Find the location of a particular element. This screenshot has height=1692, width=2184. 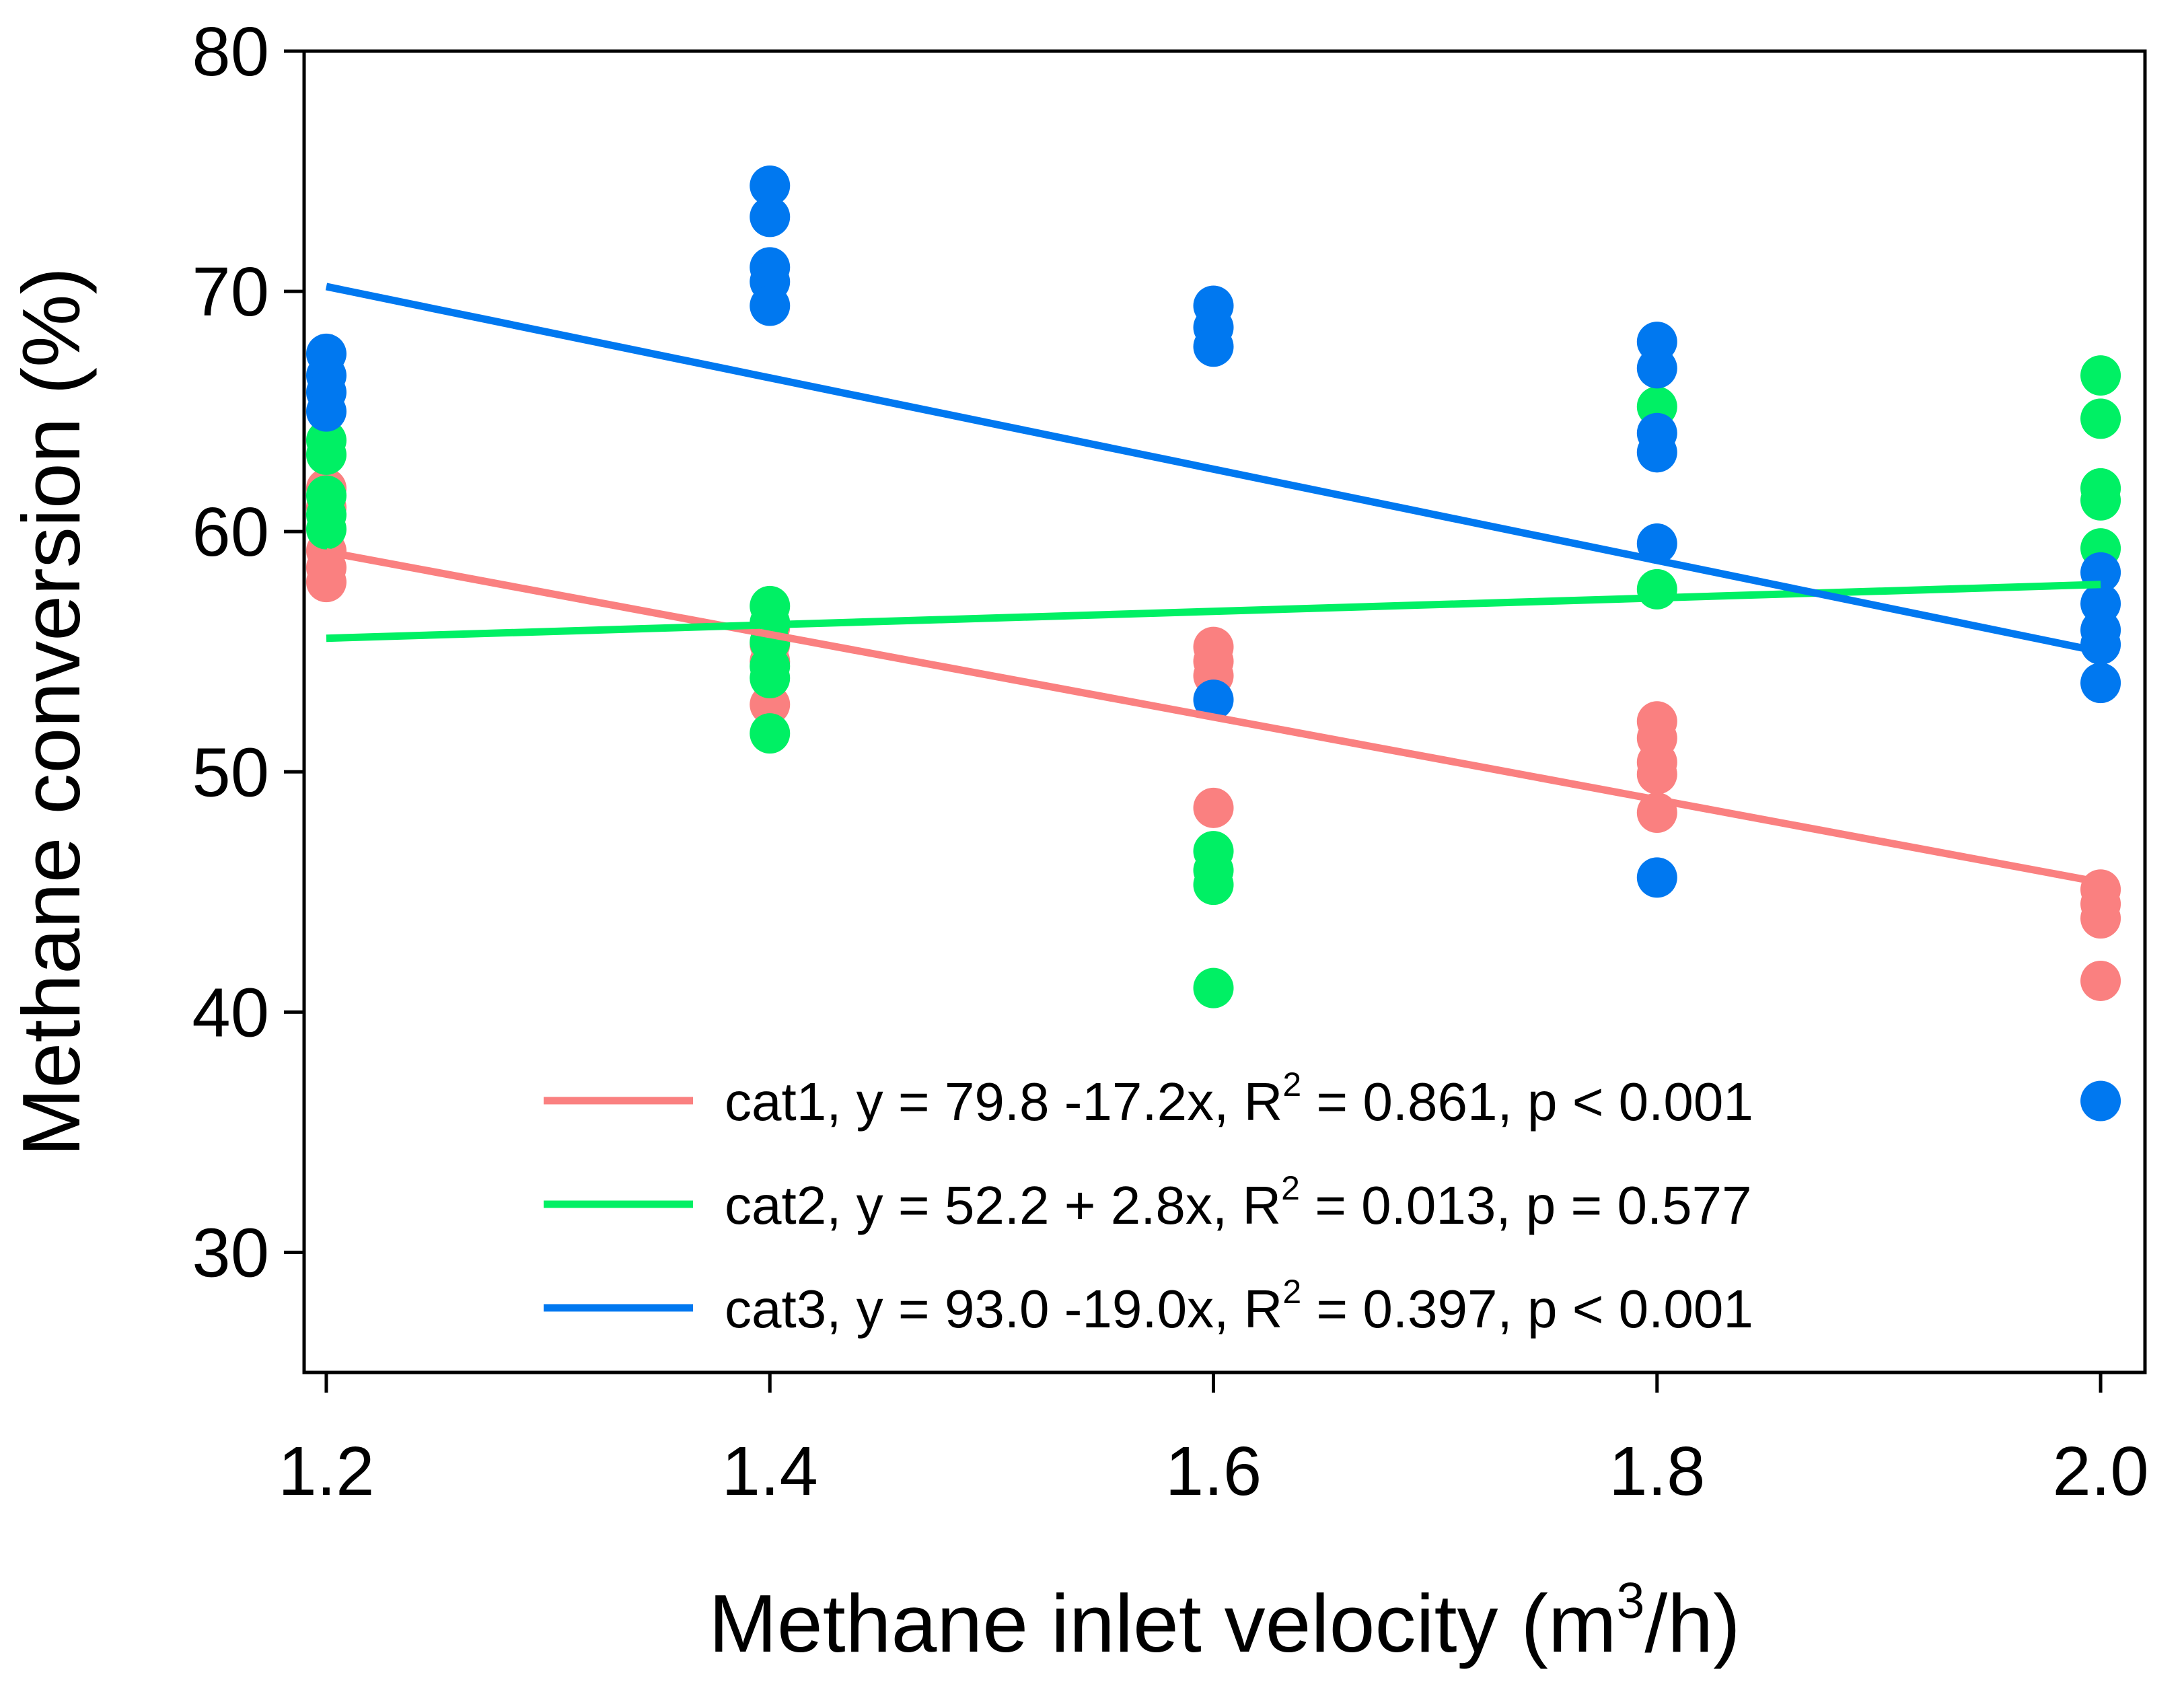

cat3-legend-r2-superscript: 2 is located at coordinates (1291, 1292).